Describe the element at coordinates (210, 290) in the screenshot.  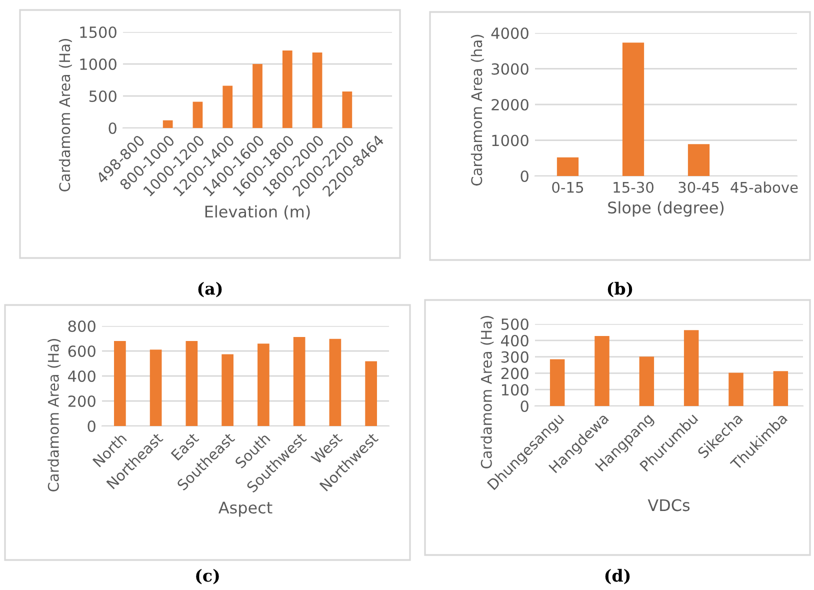
I see `text: (a)` at that location.